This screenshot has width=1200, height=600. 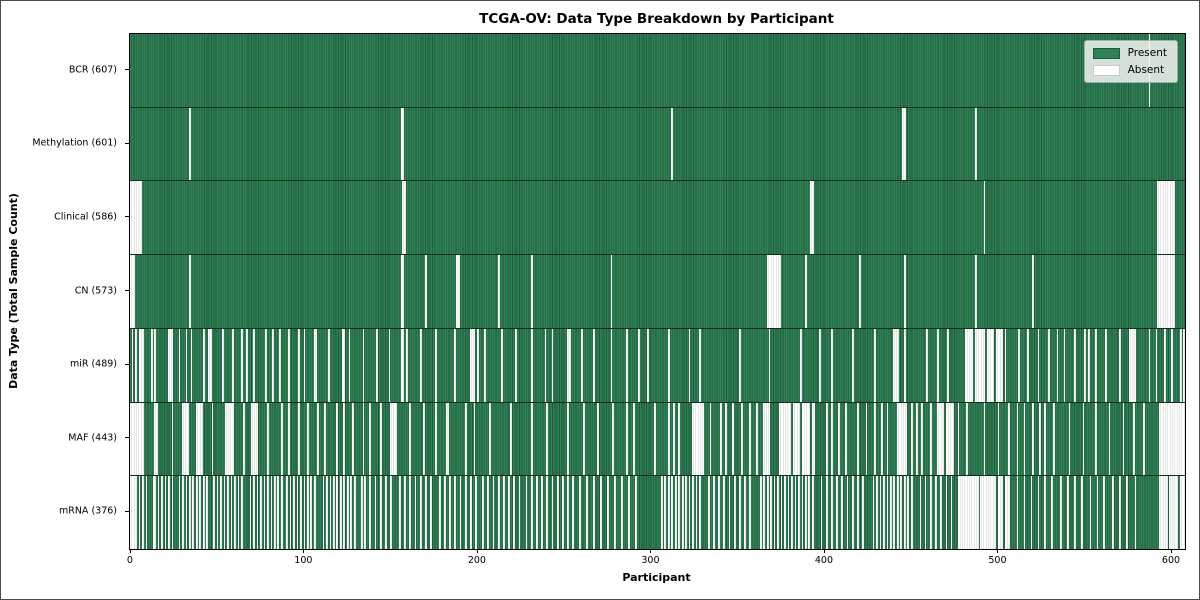 I want to click on y-tick-mark, so click(x=127, y=364).